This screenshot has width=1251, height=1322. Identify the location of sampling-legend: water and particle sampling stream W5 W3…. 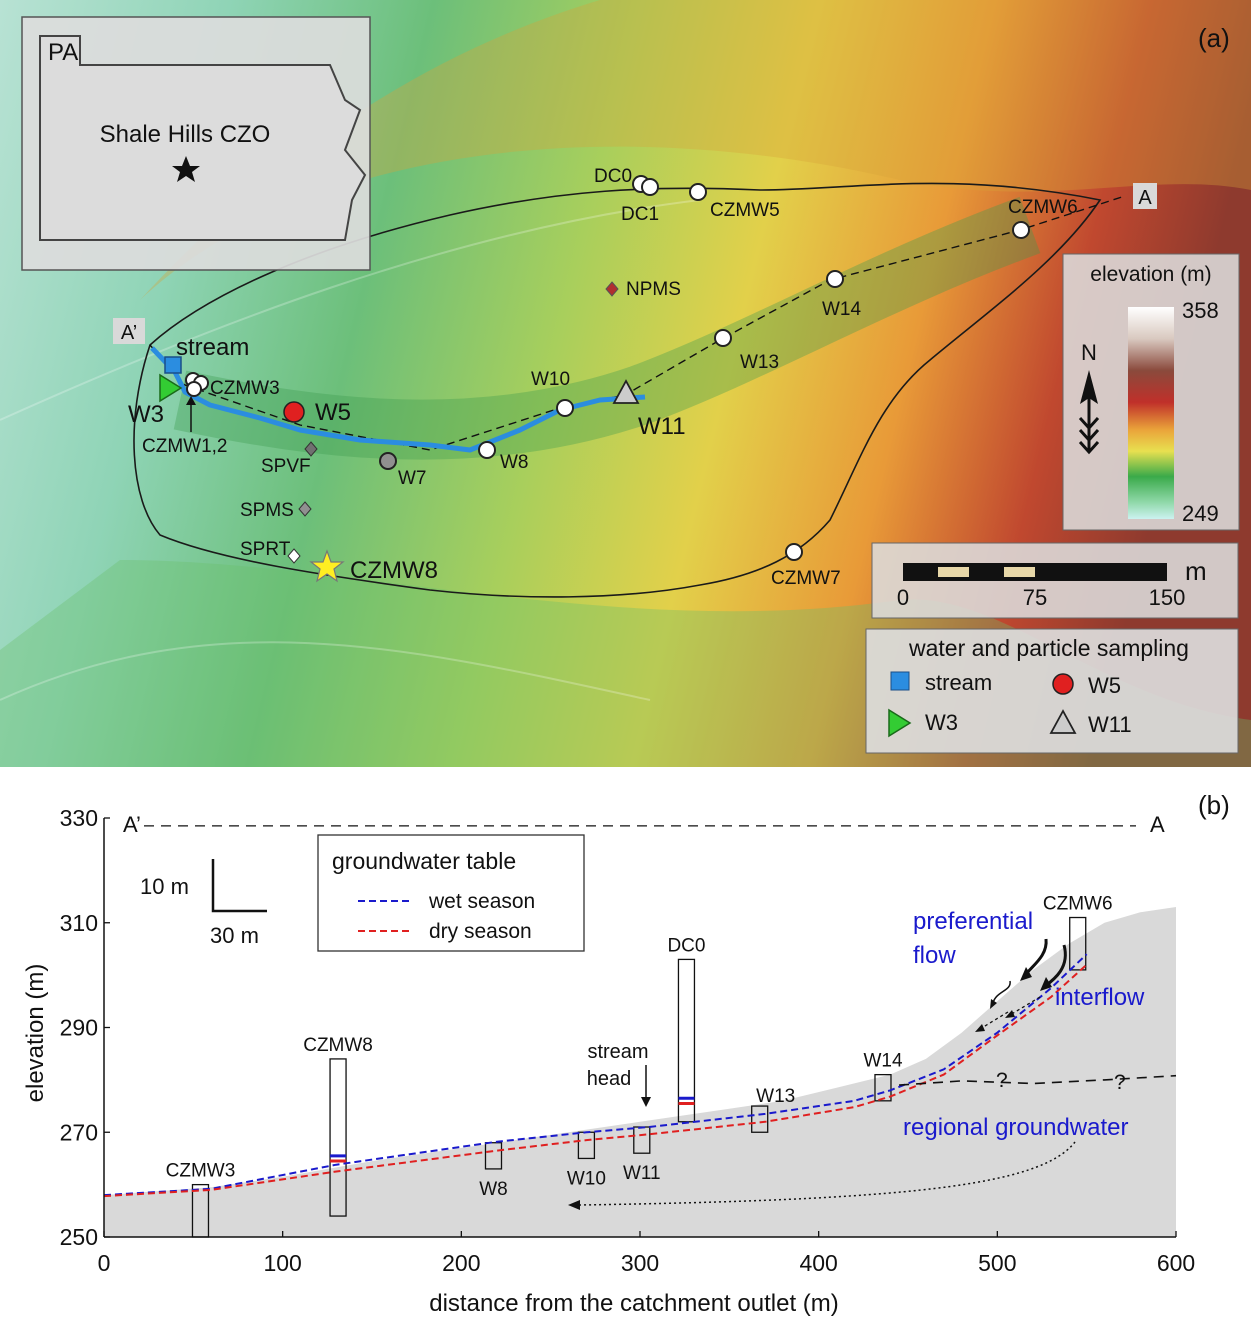
(1052, 691).